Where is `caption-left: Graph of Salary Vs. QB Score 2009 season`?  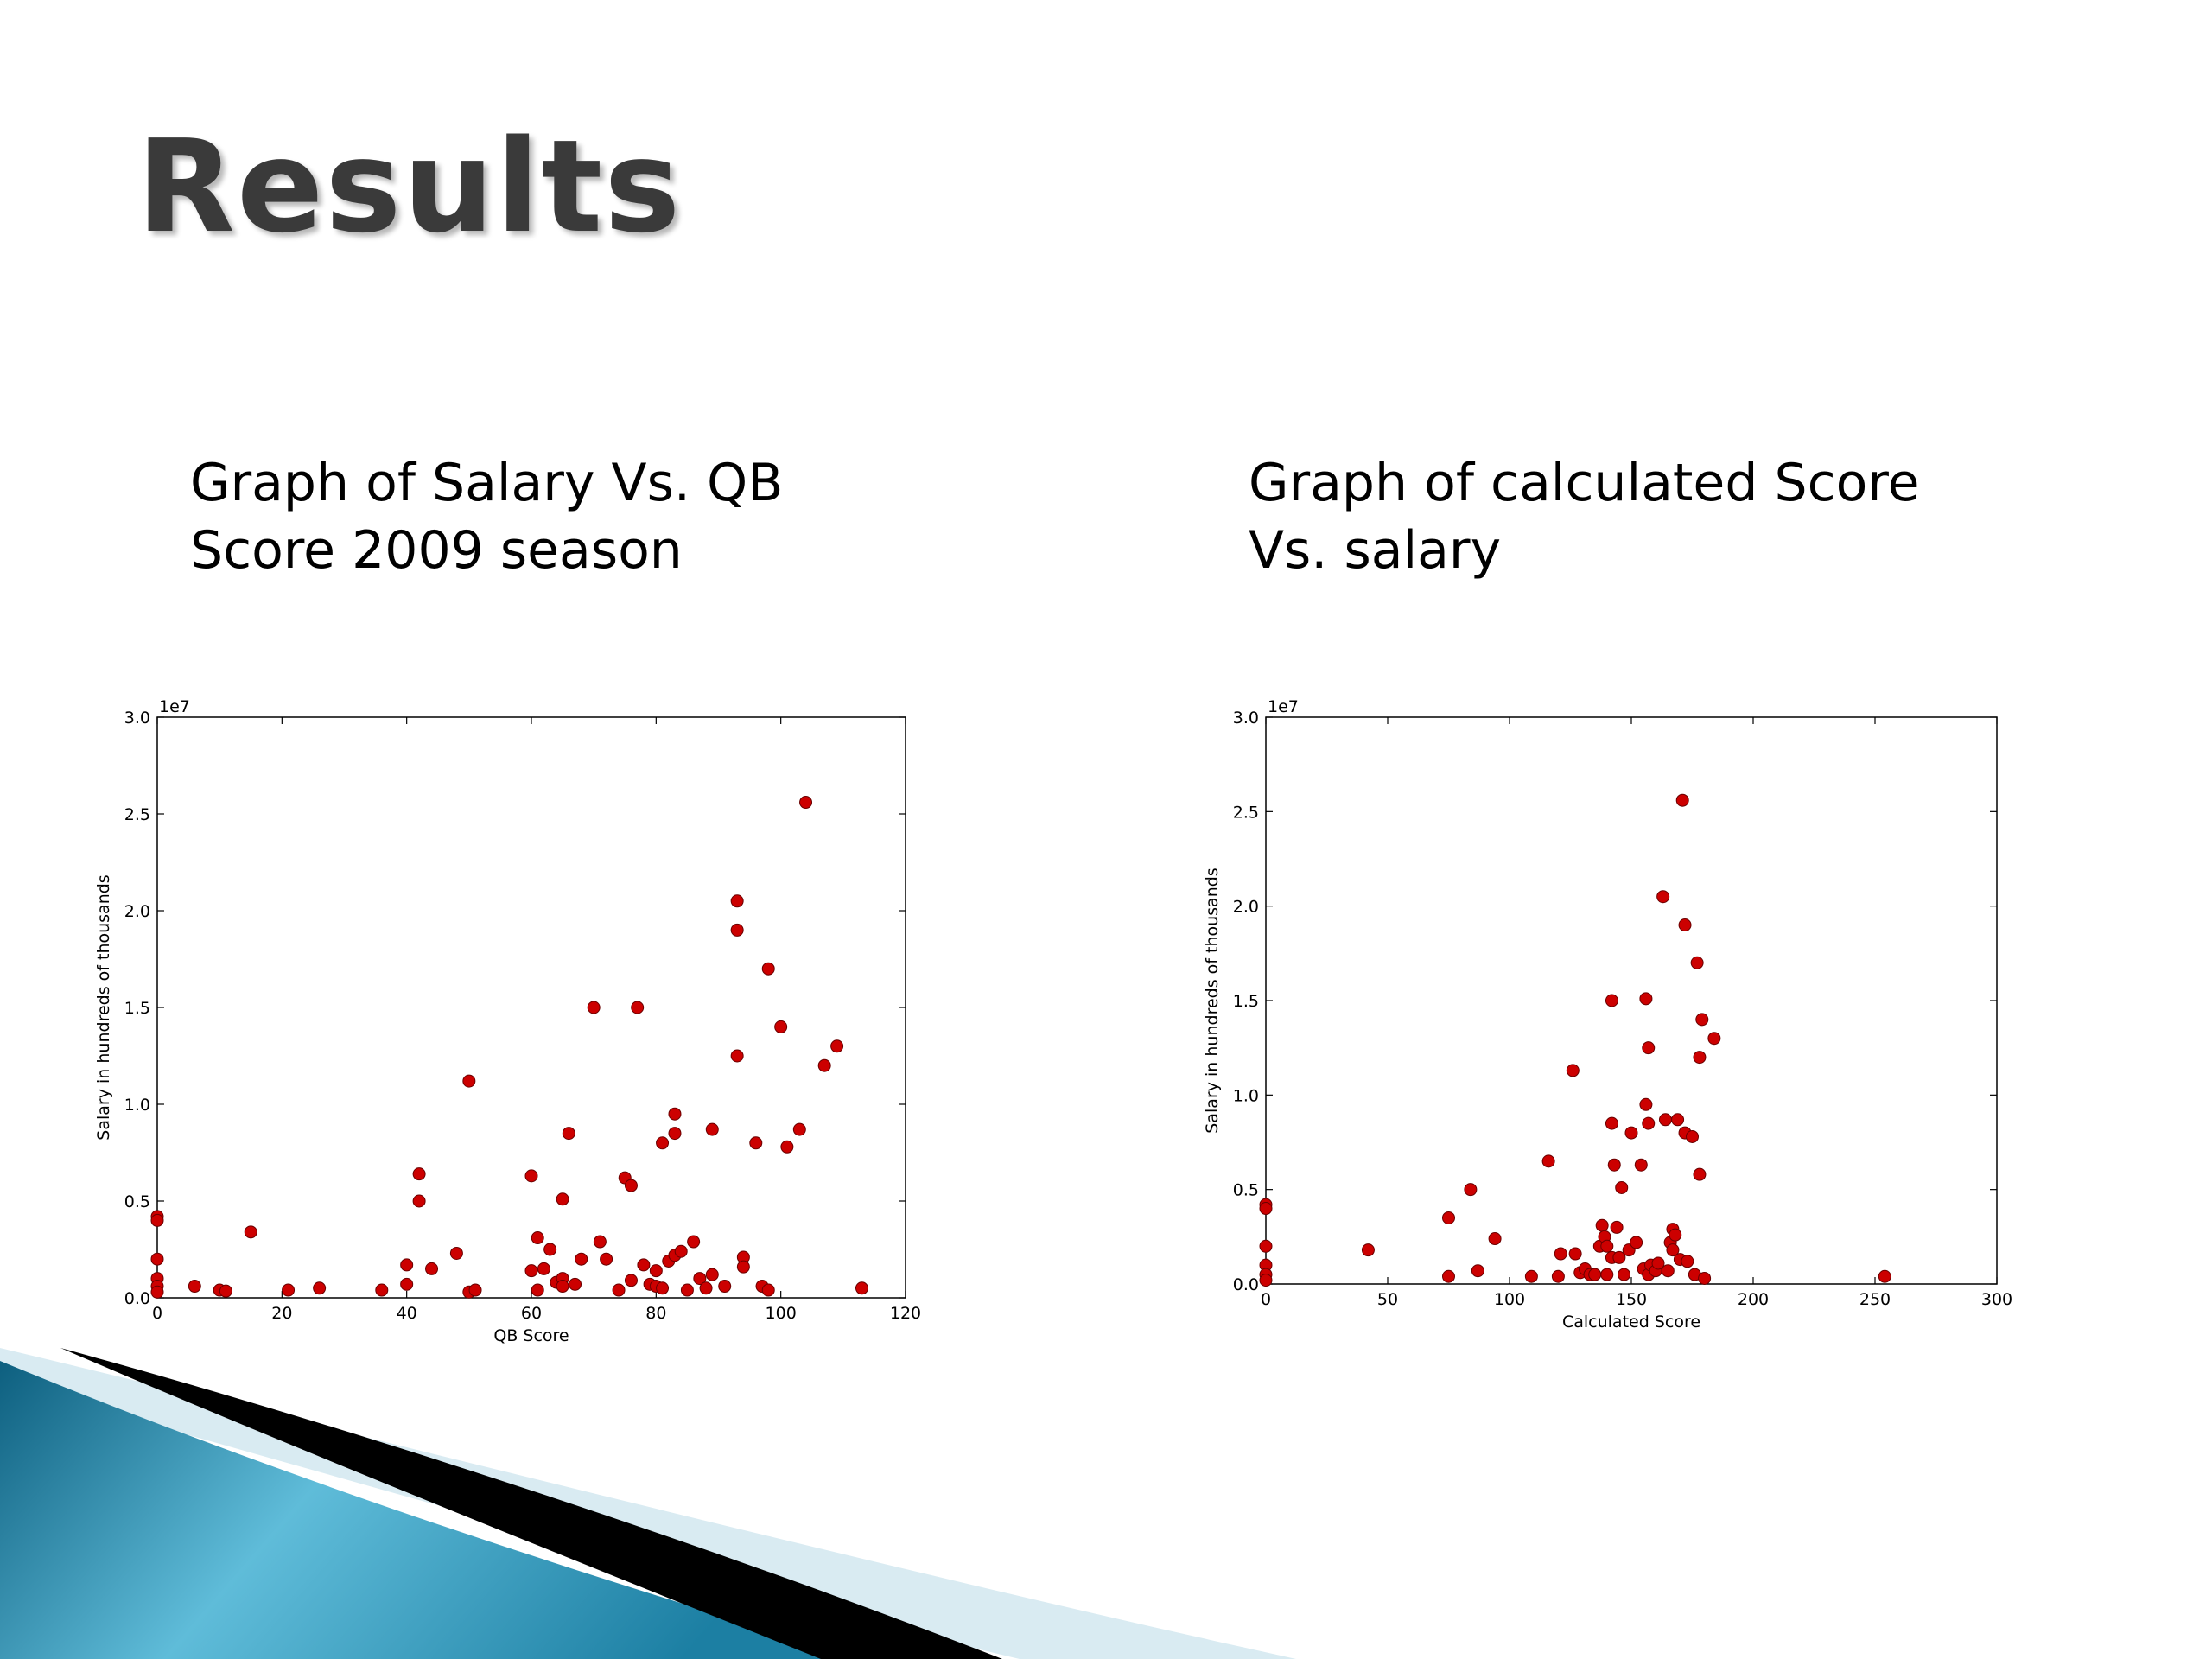
caption-left: Graph of Salary Vs. QB Score 2009 season is located at coordinates (487, 517).